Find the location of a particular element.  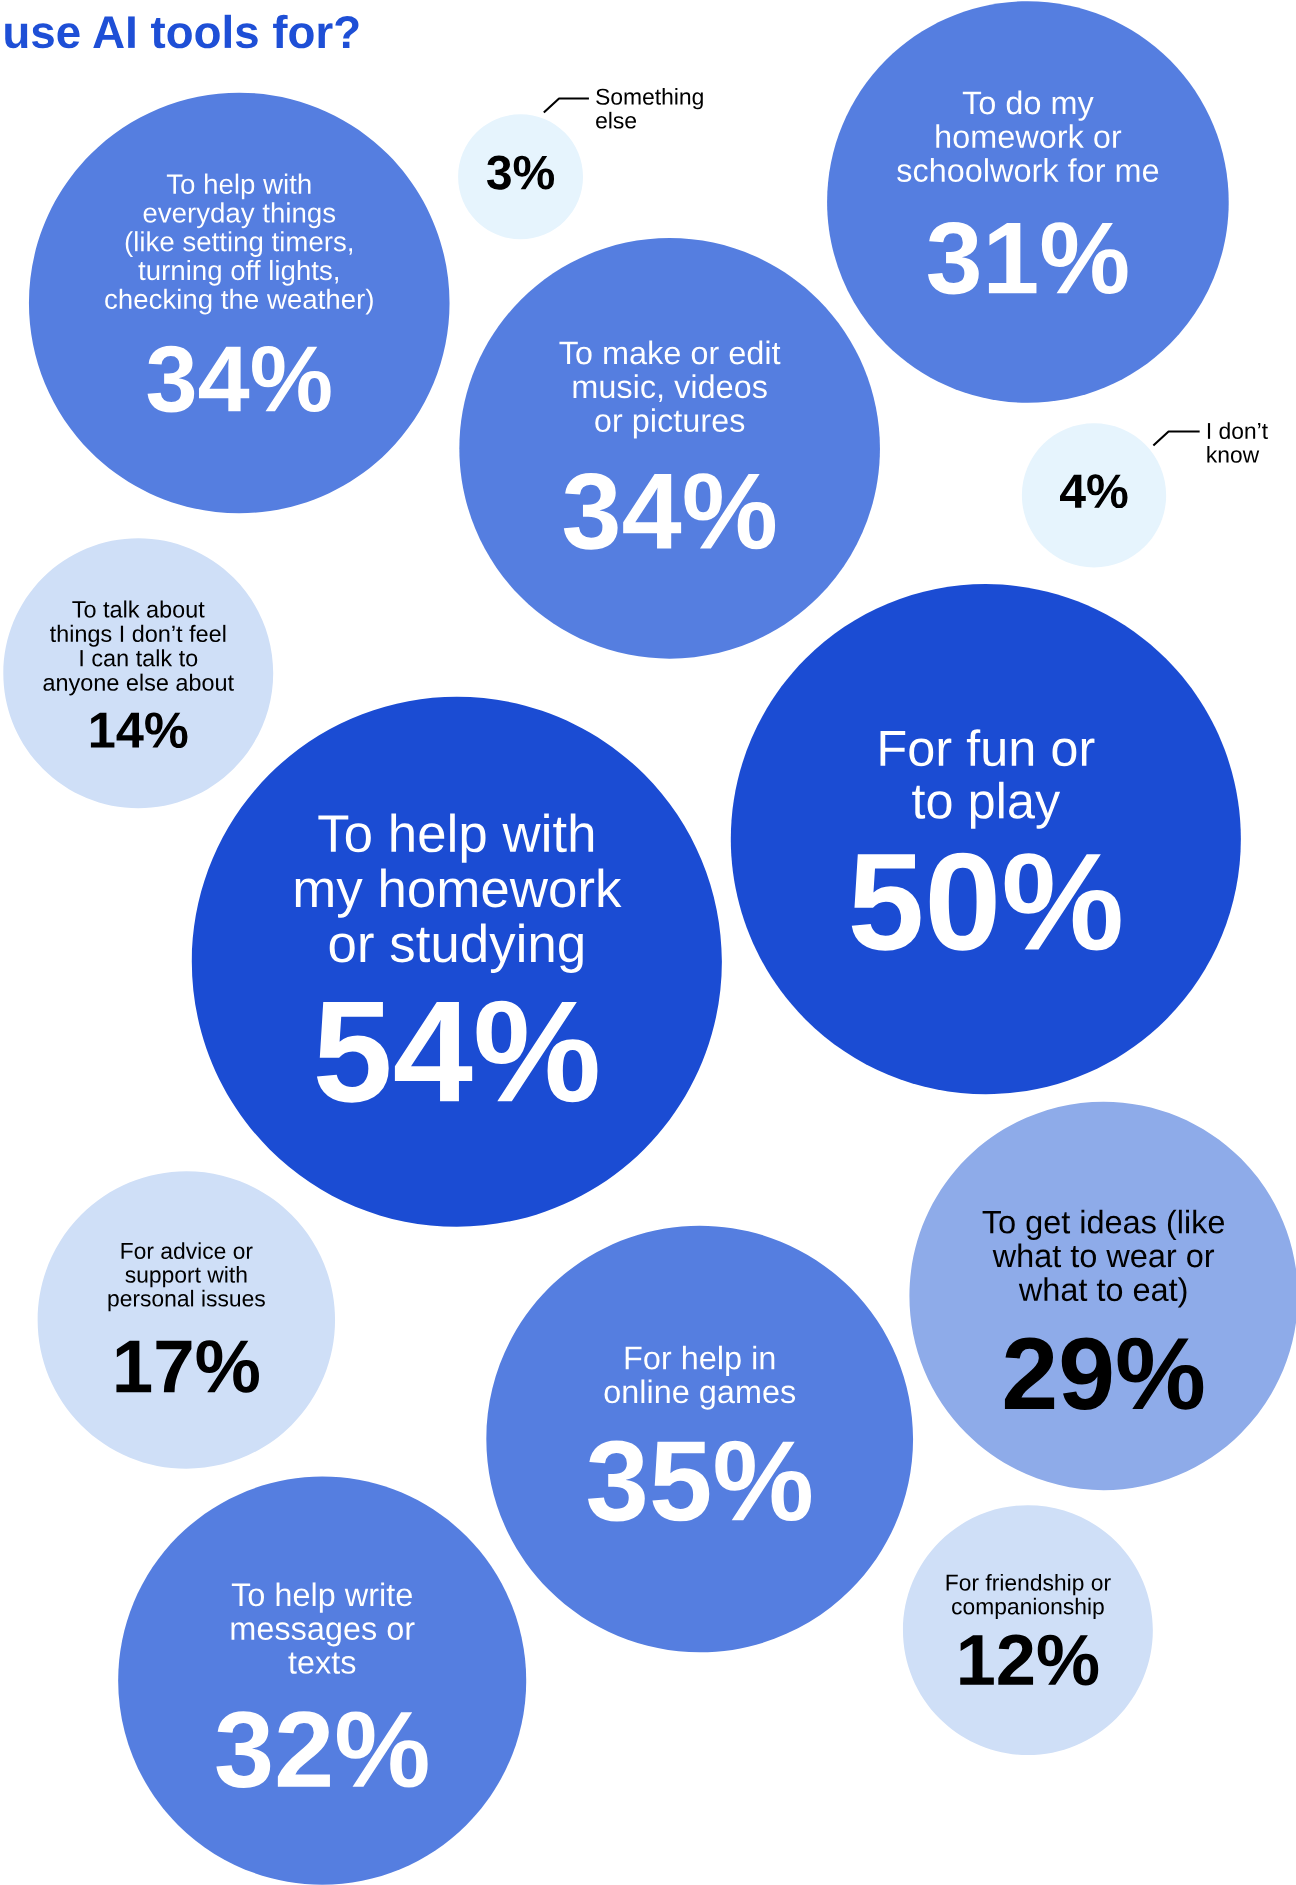

category-label: For help in online games is located at coordinates (700, 1377).